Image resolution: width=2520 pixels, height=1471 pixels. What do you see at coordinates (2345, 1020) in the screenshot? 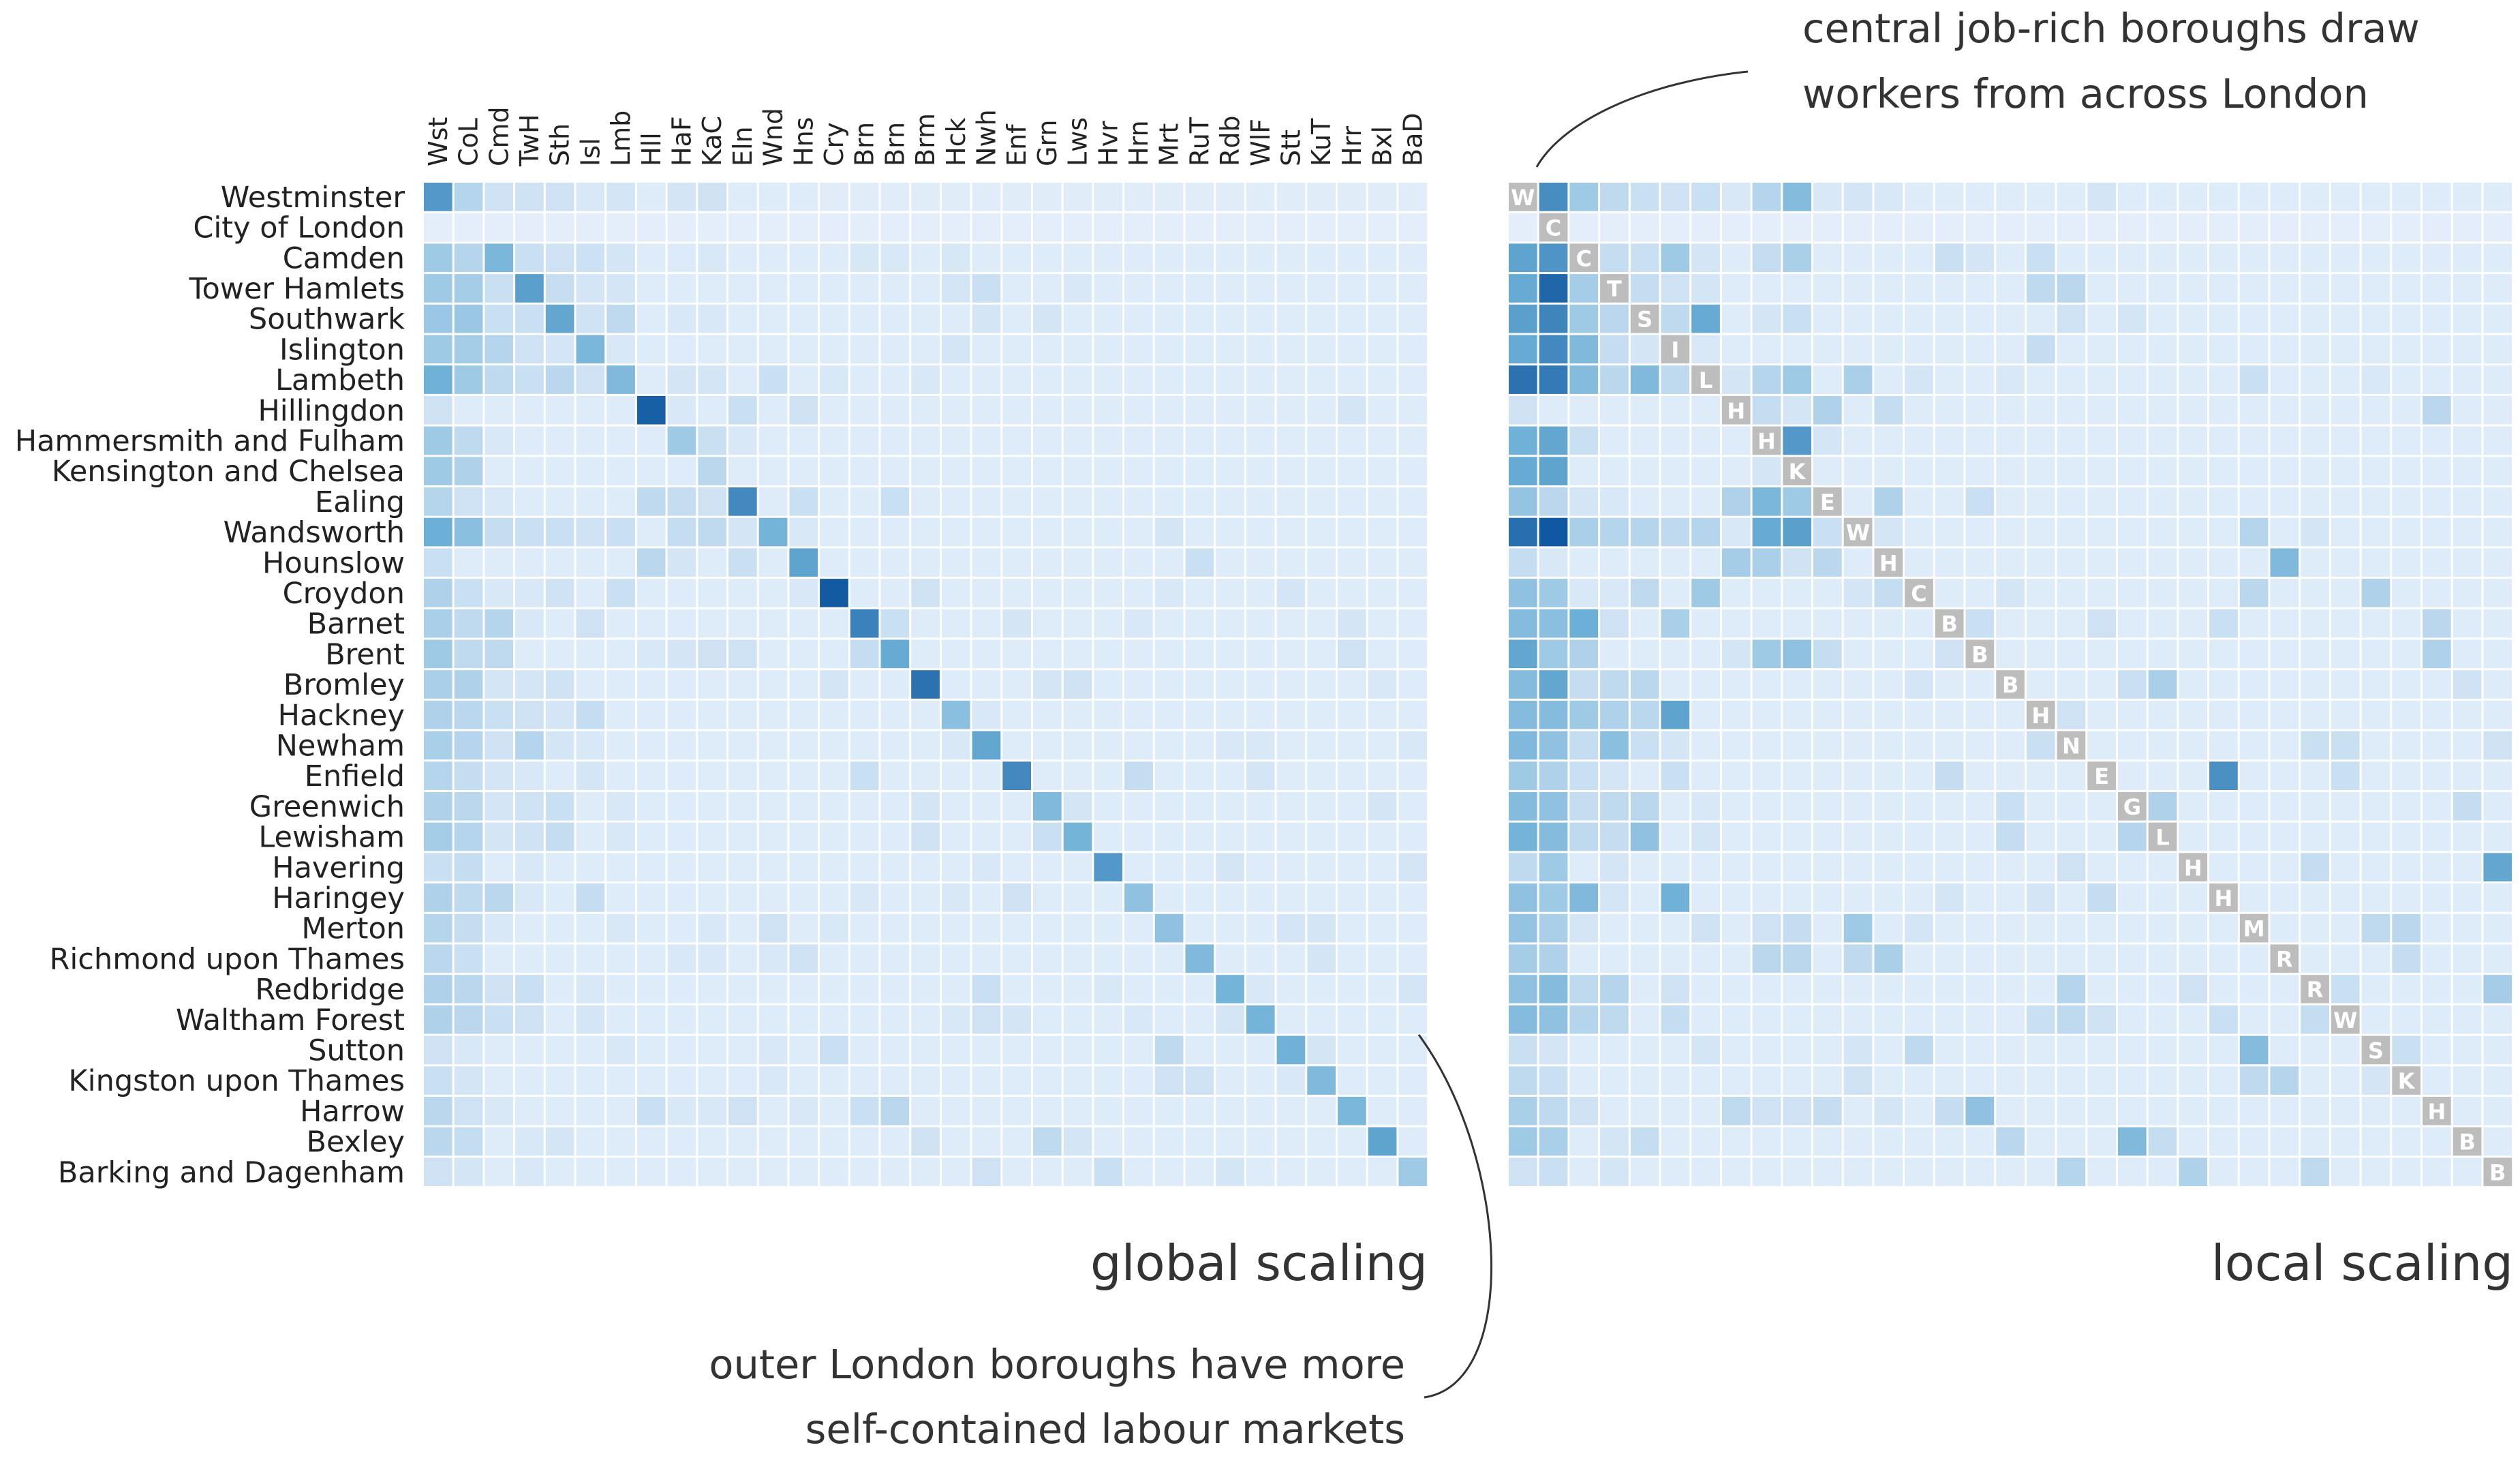
I see `local-diagonal-letter: W` at bounding box center [2345, 1020].